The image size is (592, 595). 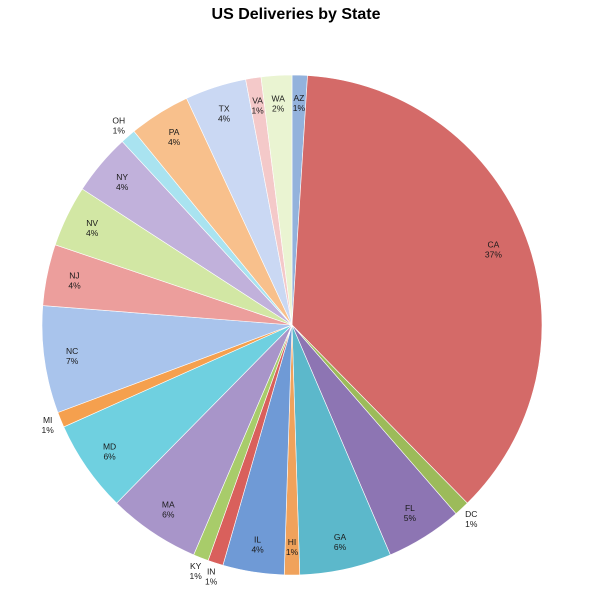 I want to click on slice-label-va: VA1%, so click(x=257, y=106).